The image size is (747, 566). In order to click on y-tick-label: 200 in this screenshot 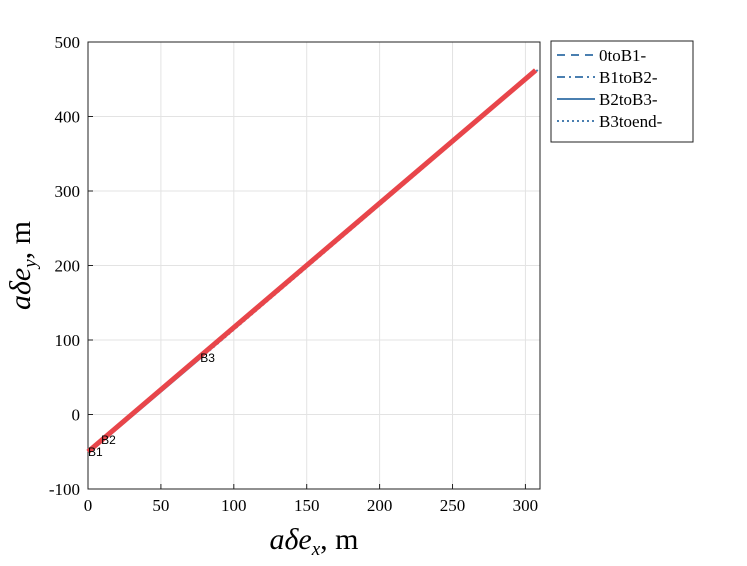, I will do `click(68, 266)`.